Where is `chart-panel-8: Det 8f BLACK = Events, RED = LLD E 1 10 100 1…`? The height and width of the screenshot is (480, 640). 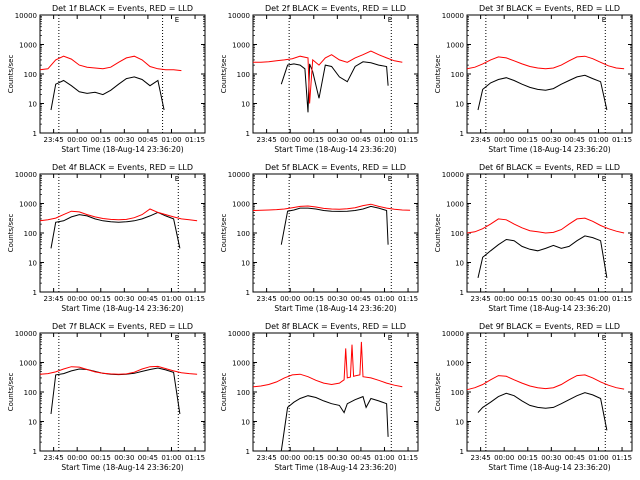 chart-panel-8: Det 8f BLACK = Events, RED = LLD E 1 10 100 1… is located at coordinates (319, 397).